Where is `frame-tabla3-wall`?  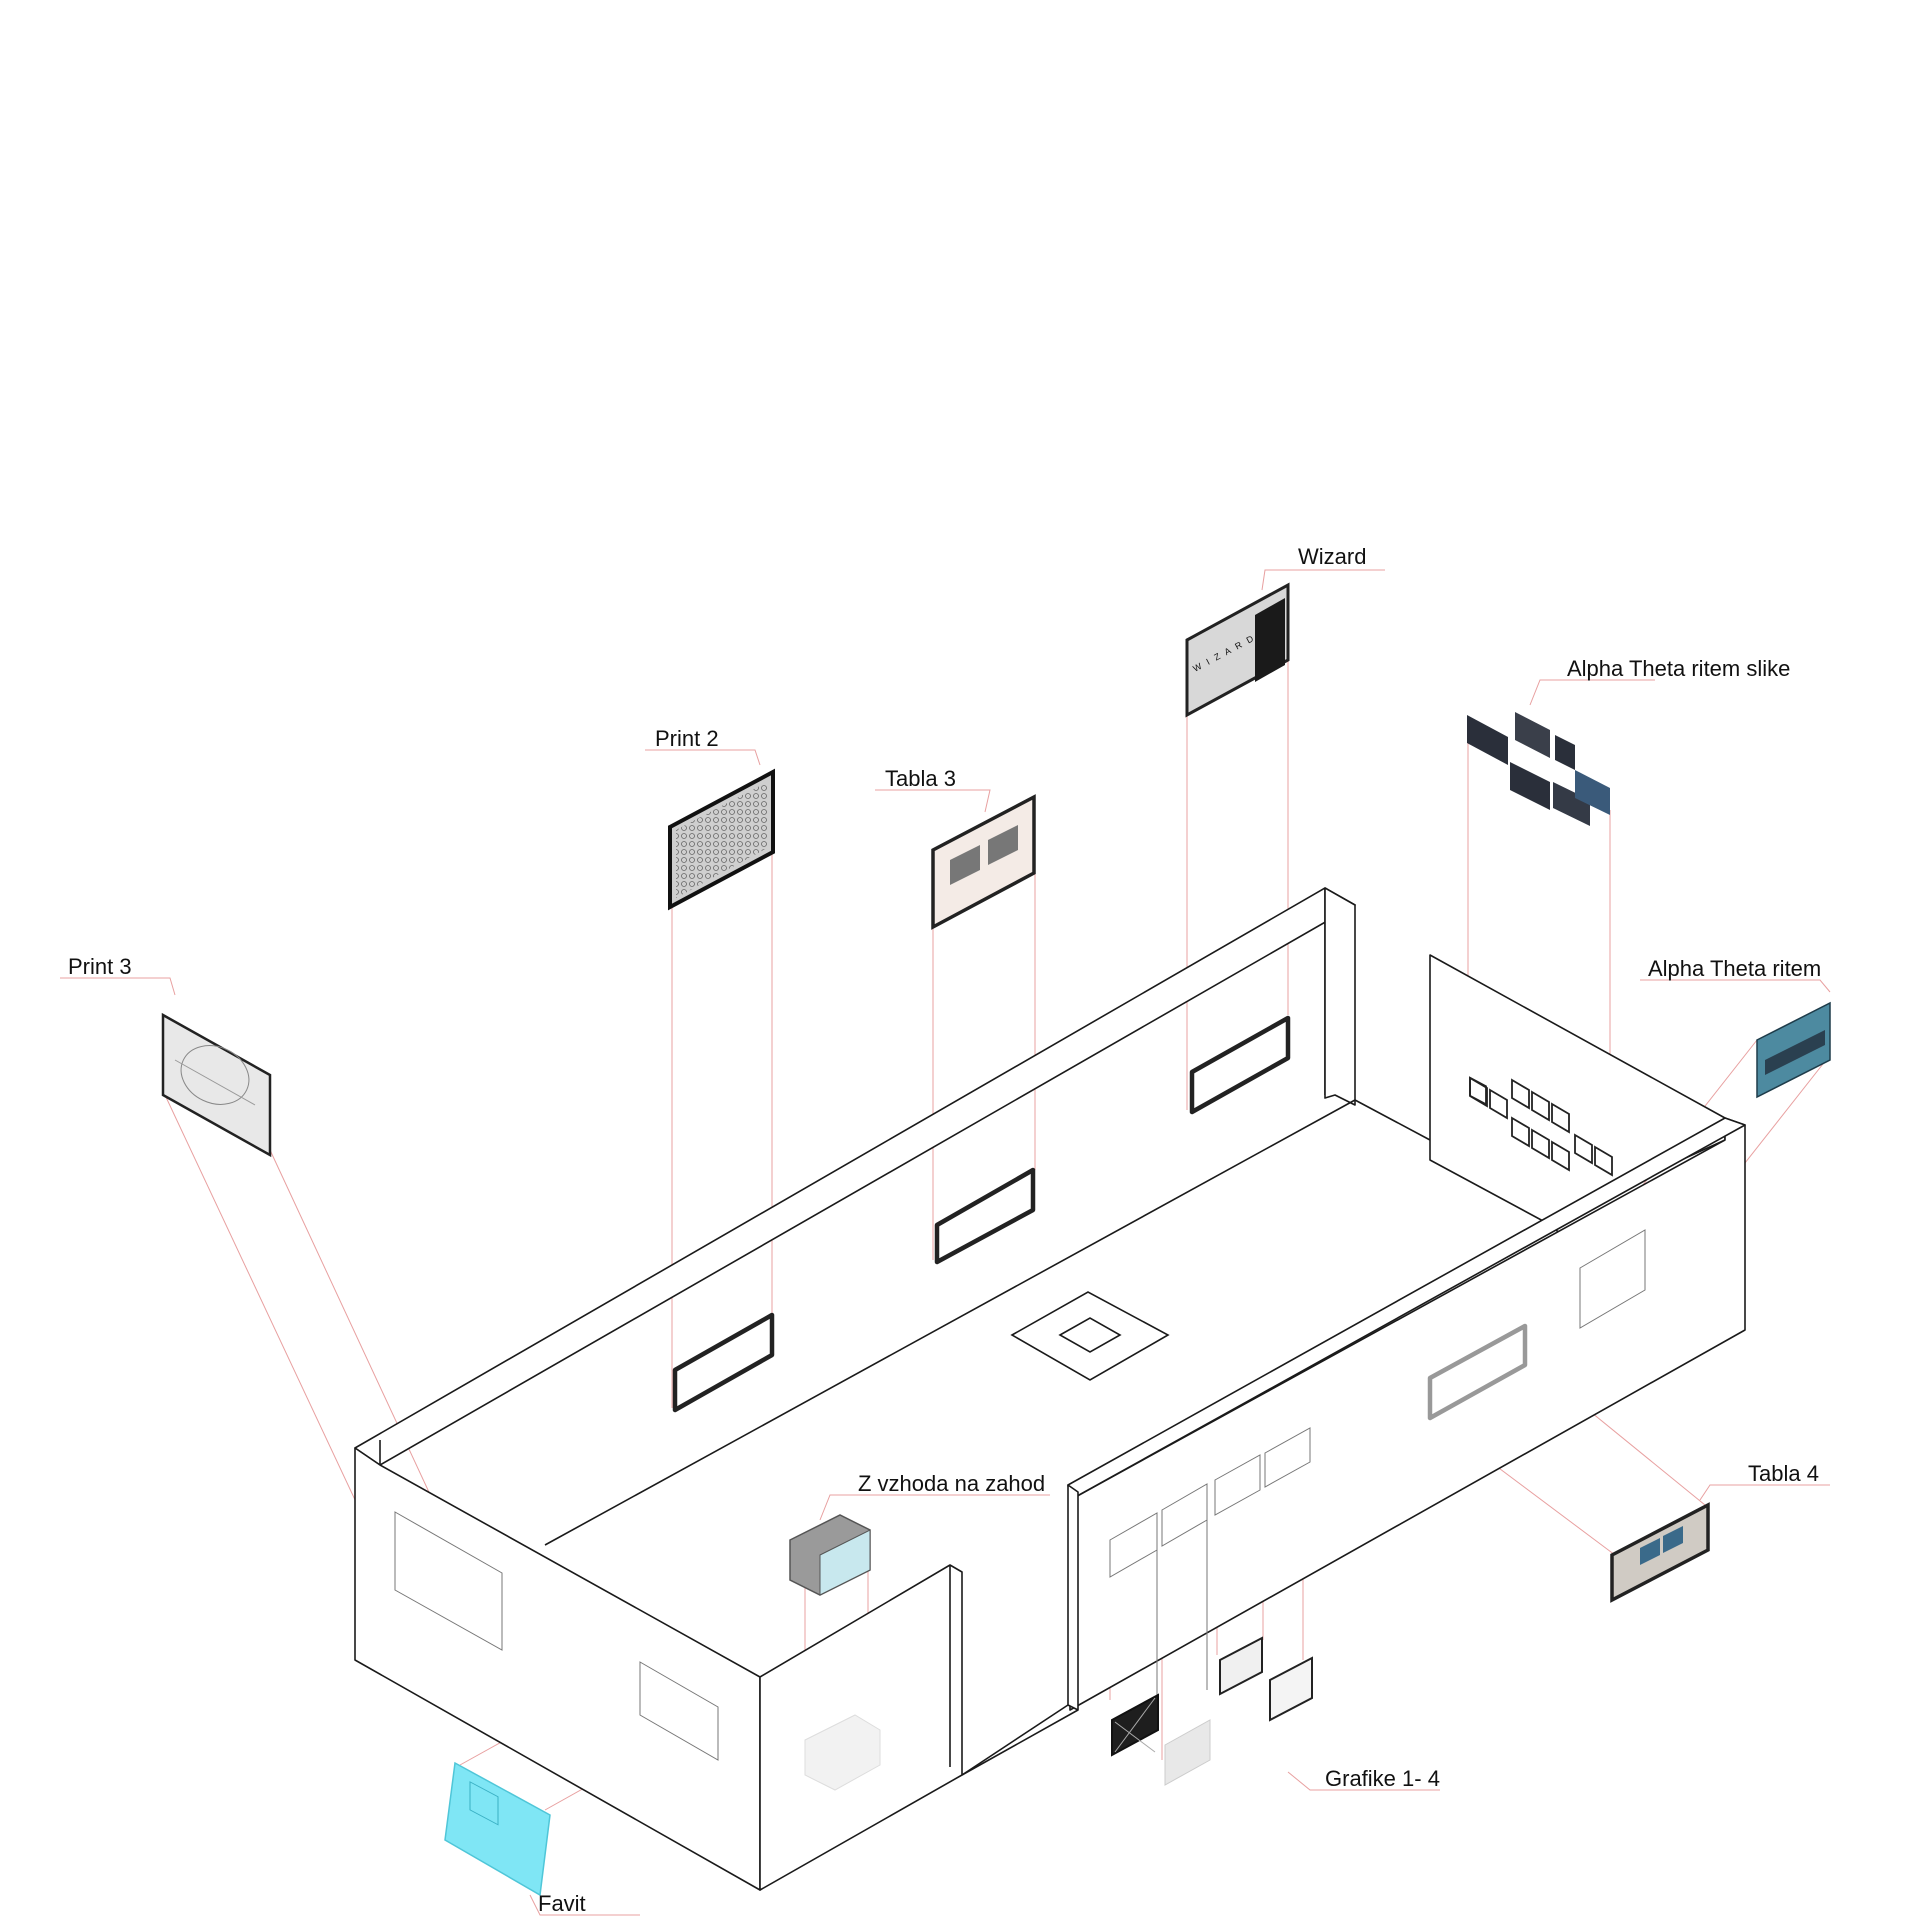
frame-tabla3-wall is located at coordinates (985, 1216).